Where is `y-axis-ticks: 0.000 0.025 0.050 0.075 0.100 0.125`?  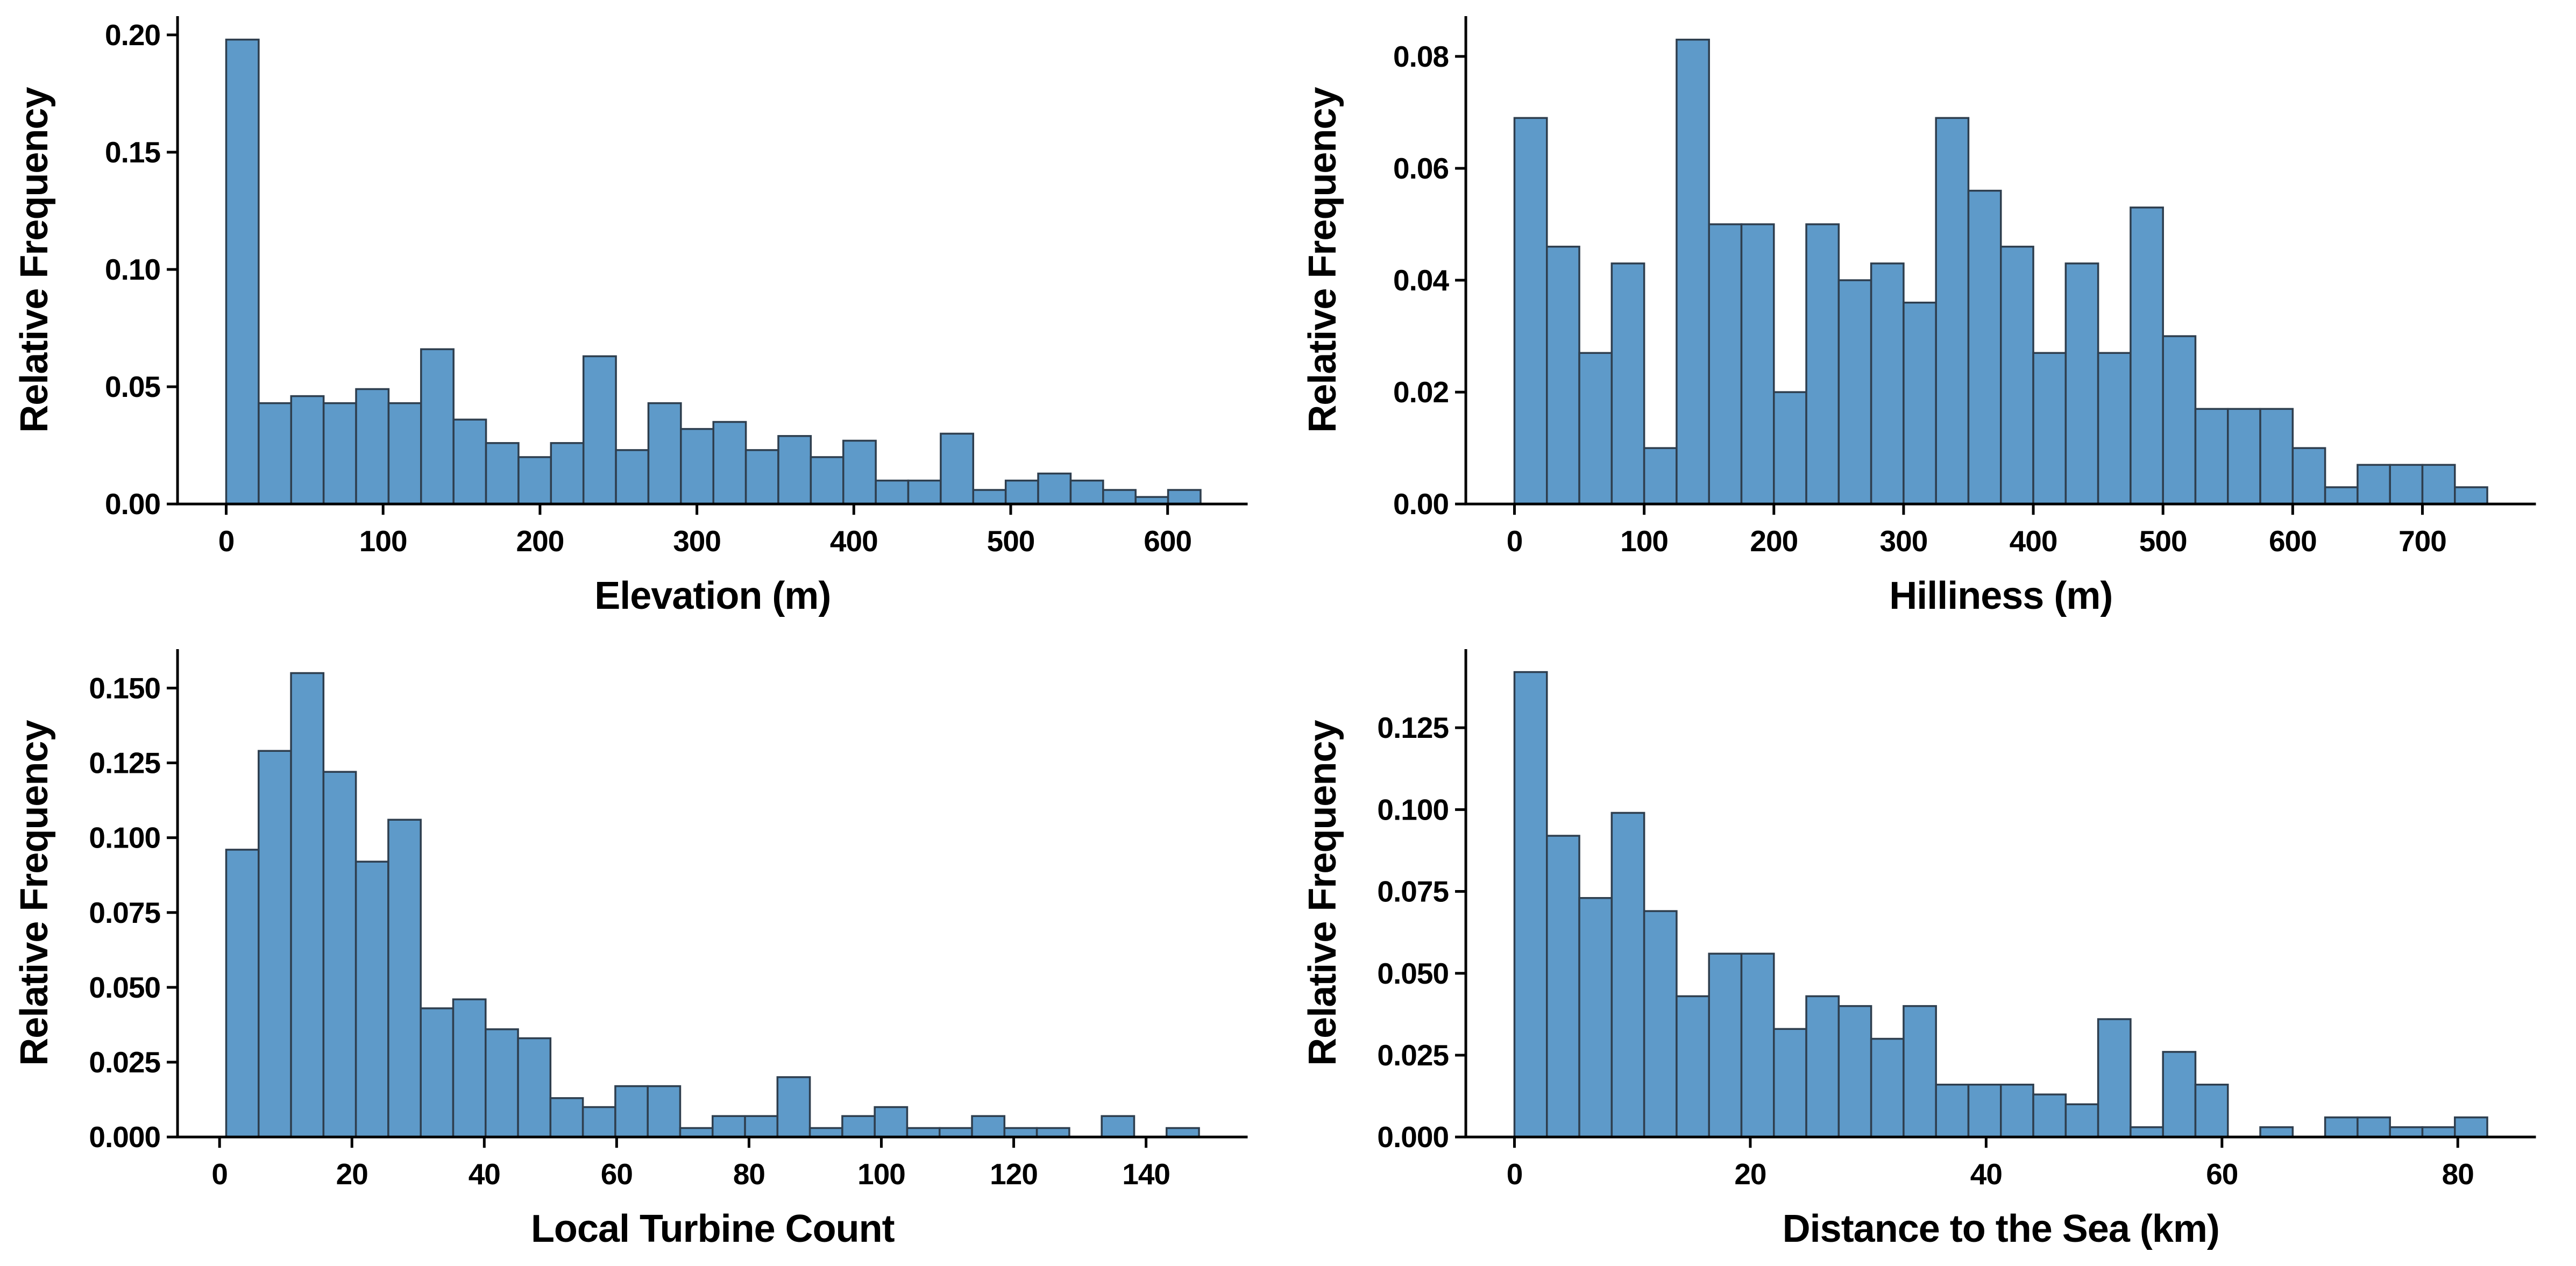
y-axis-ticks: 0.000 0.025 0.050 0.075 0.100 0.125 is located at coordinates (1421, 932).